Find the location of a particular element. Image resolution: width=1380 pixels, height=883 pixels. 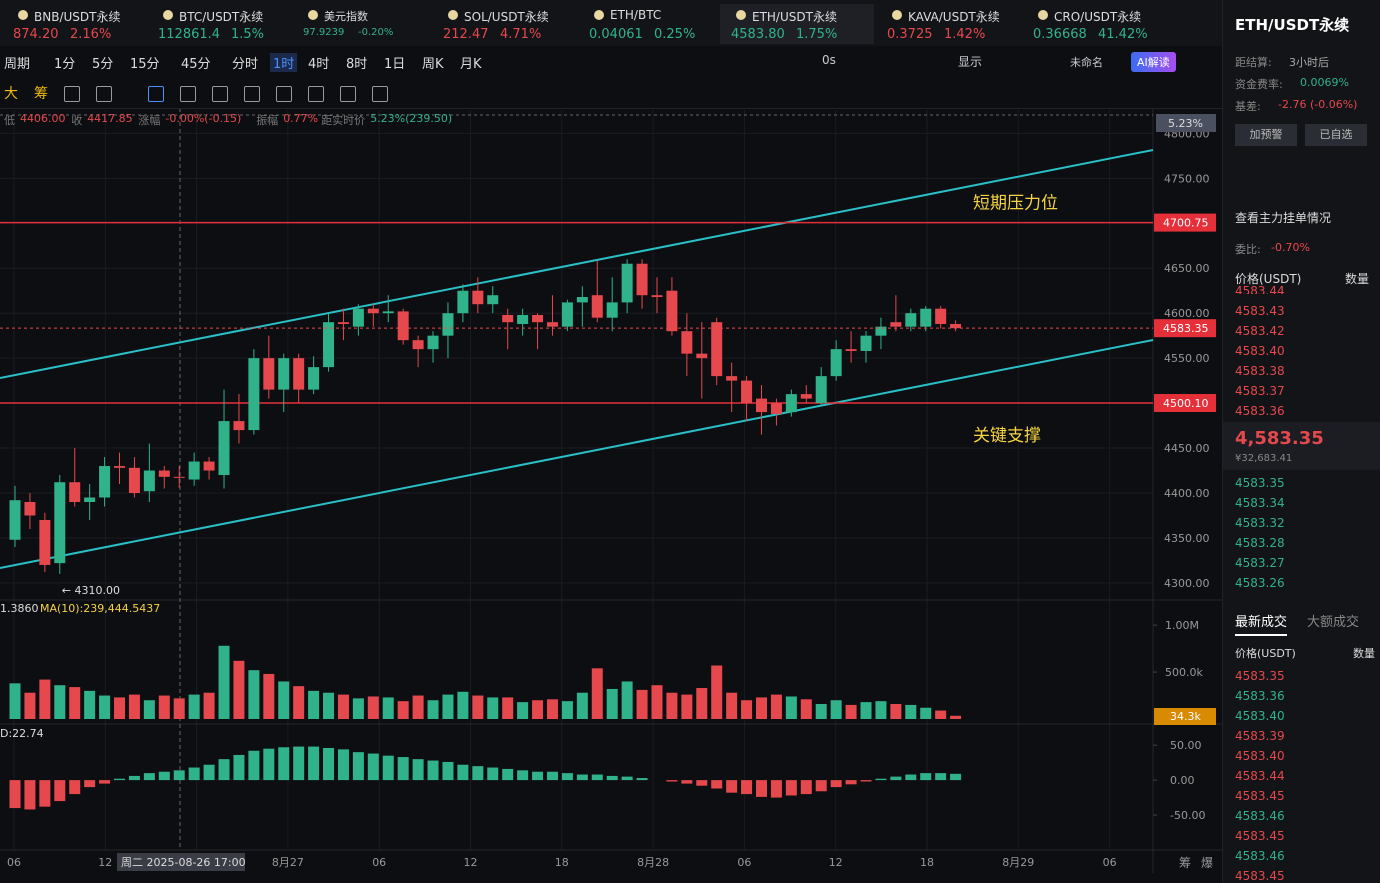

active-tab is located at coordinates (797, 24).